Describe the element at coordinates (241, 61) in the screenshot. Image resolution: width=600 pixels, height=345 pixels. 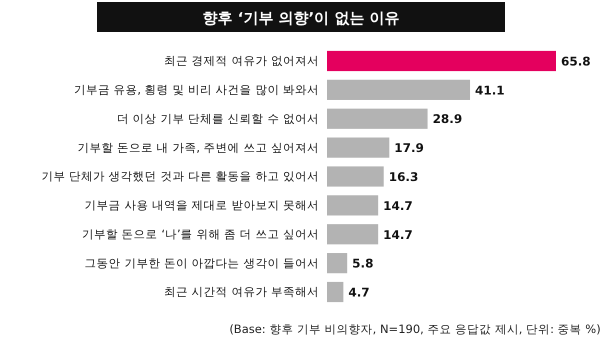
I see `y-tick-label: 최근 경제적 여유가 없어져서` at that location.